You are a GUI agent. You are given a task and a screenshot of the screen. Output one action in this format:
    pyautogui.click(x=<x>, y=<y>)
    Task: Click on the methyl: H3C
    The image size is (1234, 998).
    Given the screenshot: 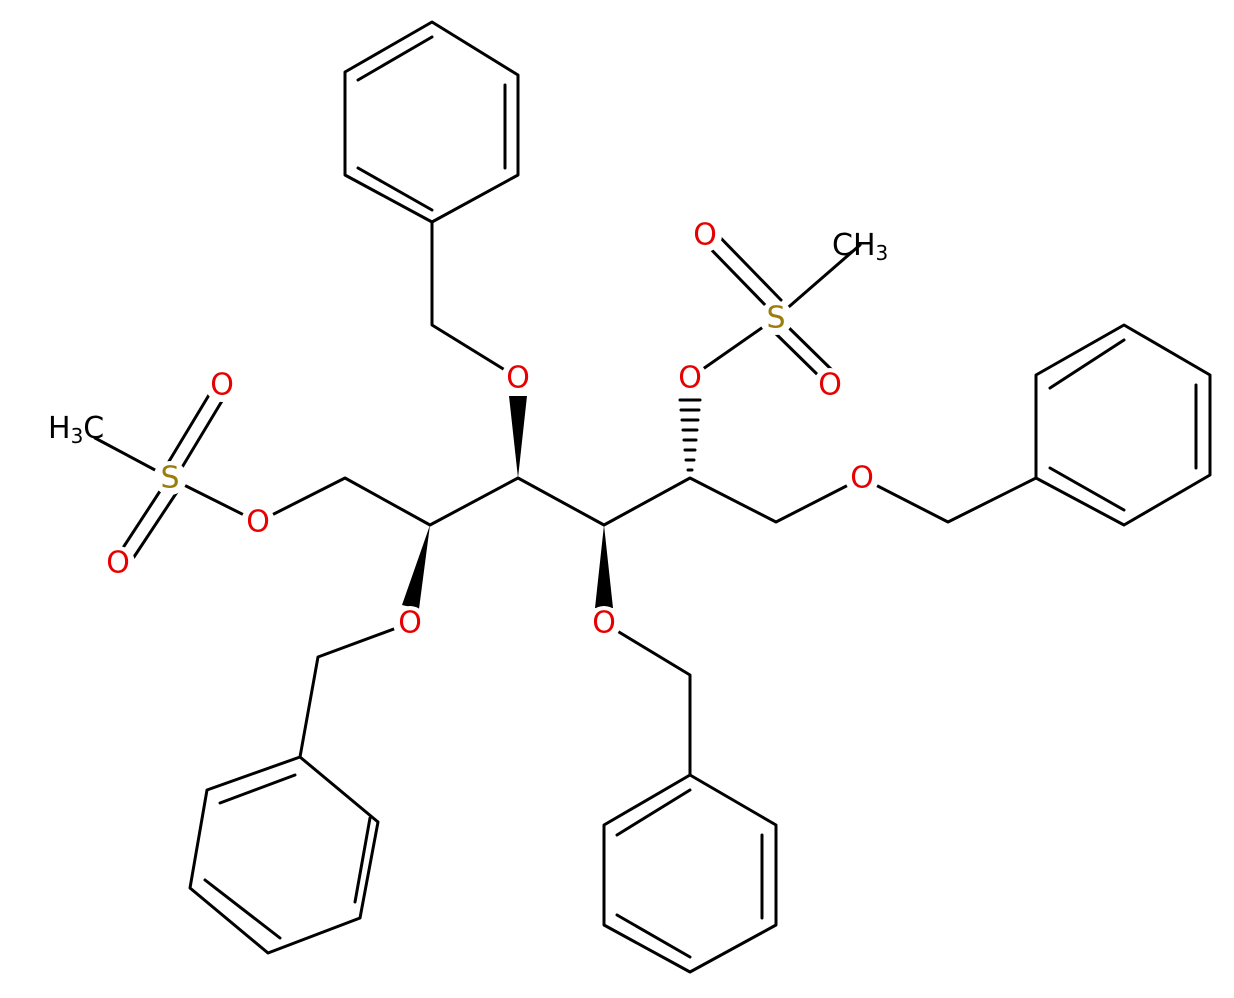 What is the action you would take?
    pyautogui.click(x=76, y=430)
    